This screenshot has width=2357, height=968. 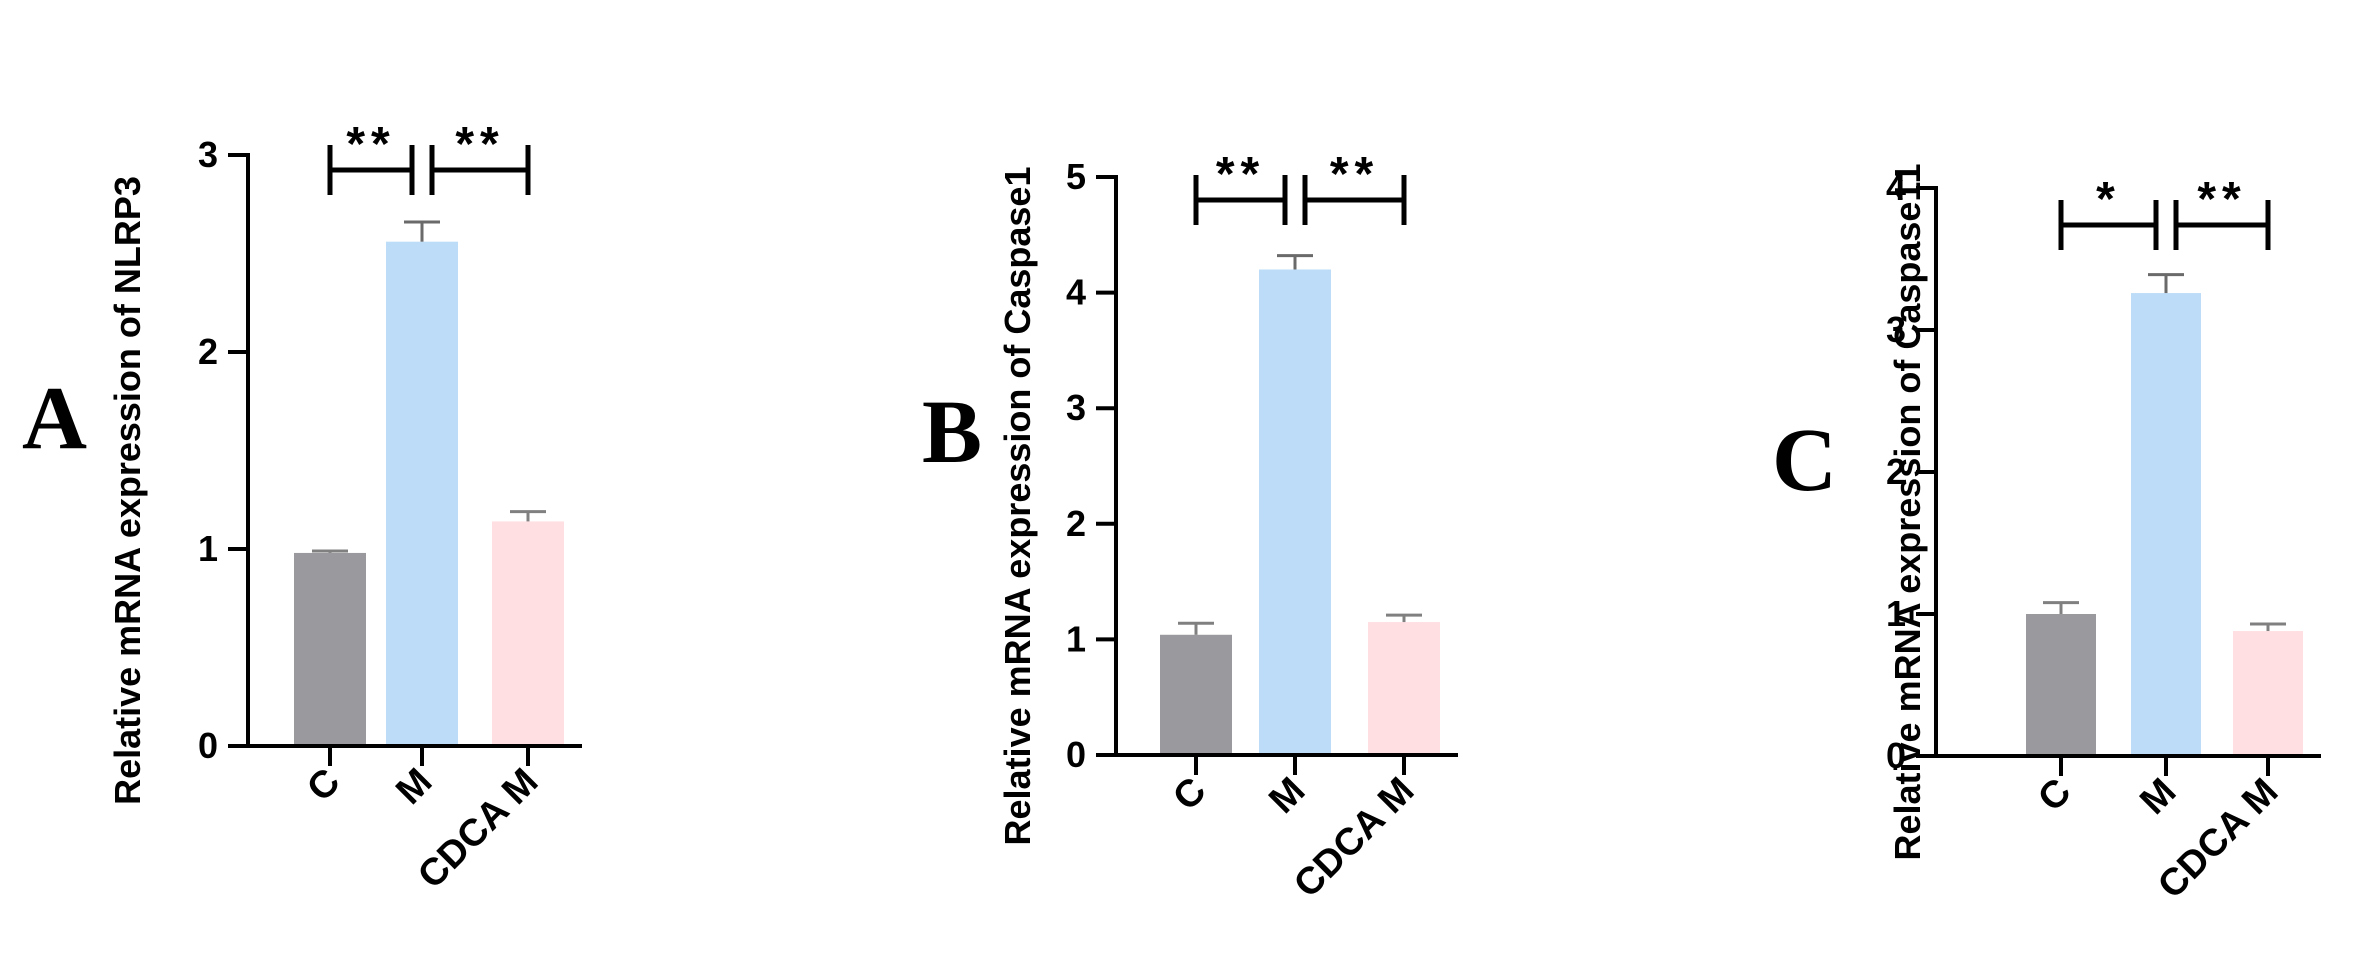 I want to click on panel-letter: B, so click(x=952, y=432).